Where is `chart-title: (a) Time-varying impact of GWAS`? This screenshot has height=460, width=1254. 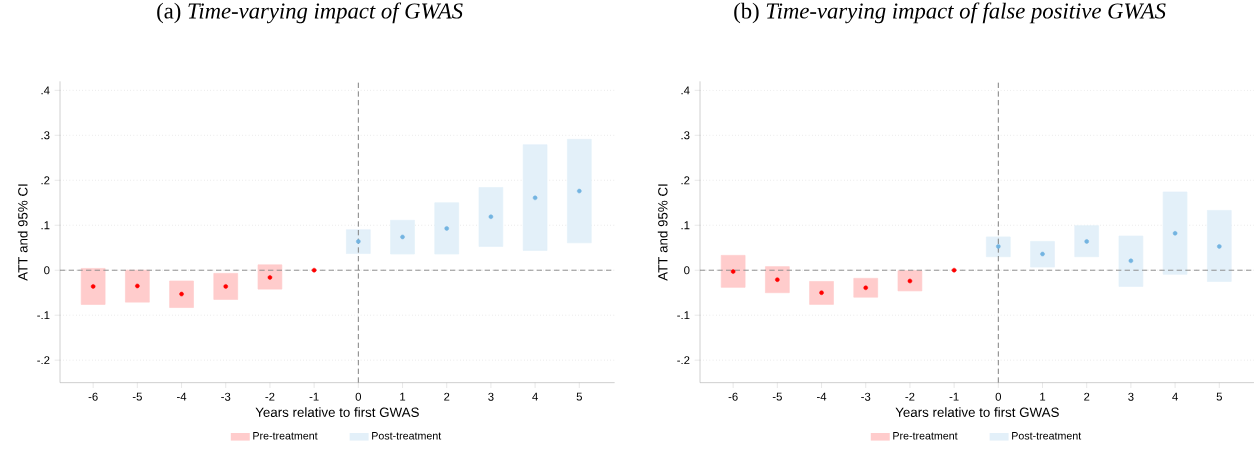
chart-title: (a) Time-varying impact of GWAS is located at coordinates (310, 13).